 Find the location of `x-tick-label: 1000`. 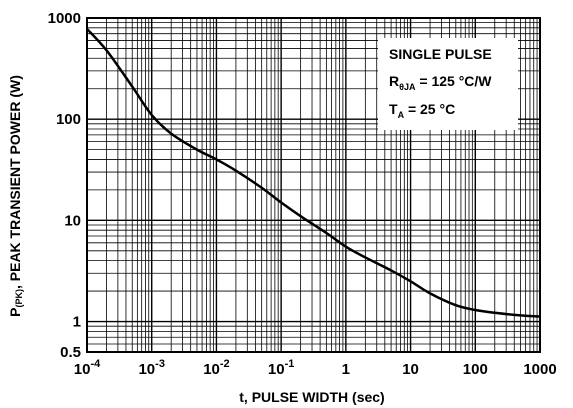

x-tick-label: 1000 is located at coordinates (539, 369).